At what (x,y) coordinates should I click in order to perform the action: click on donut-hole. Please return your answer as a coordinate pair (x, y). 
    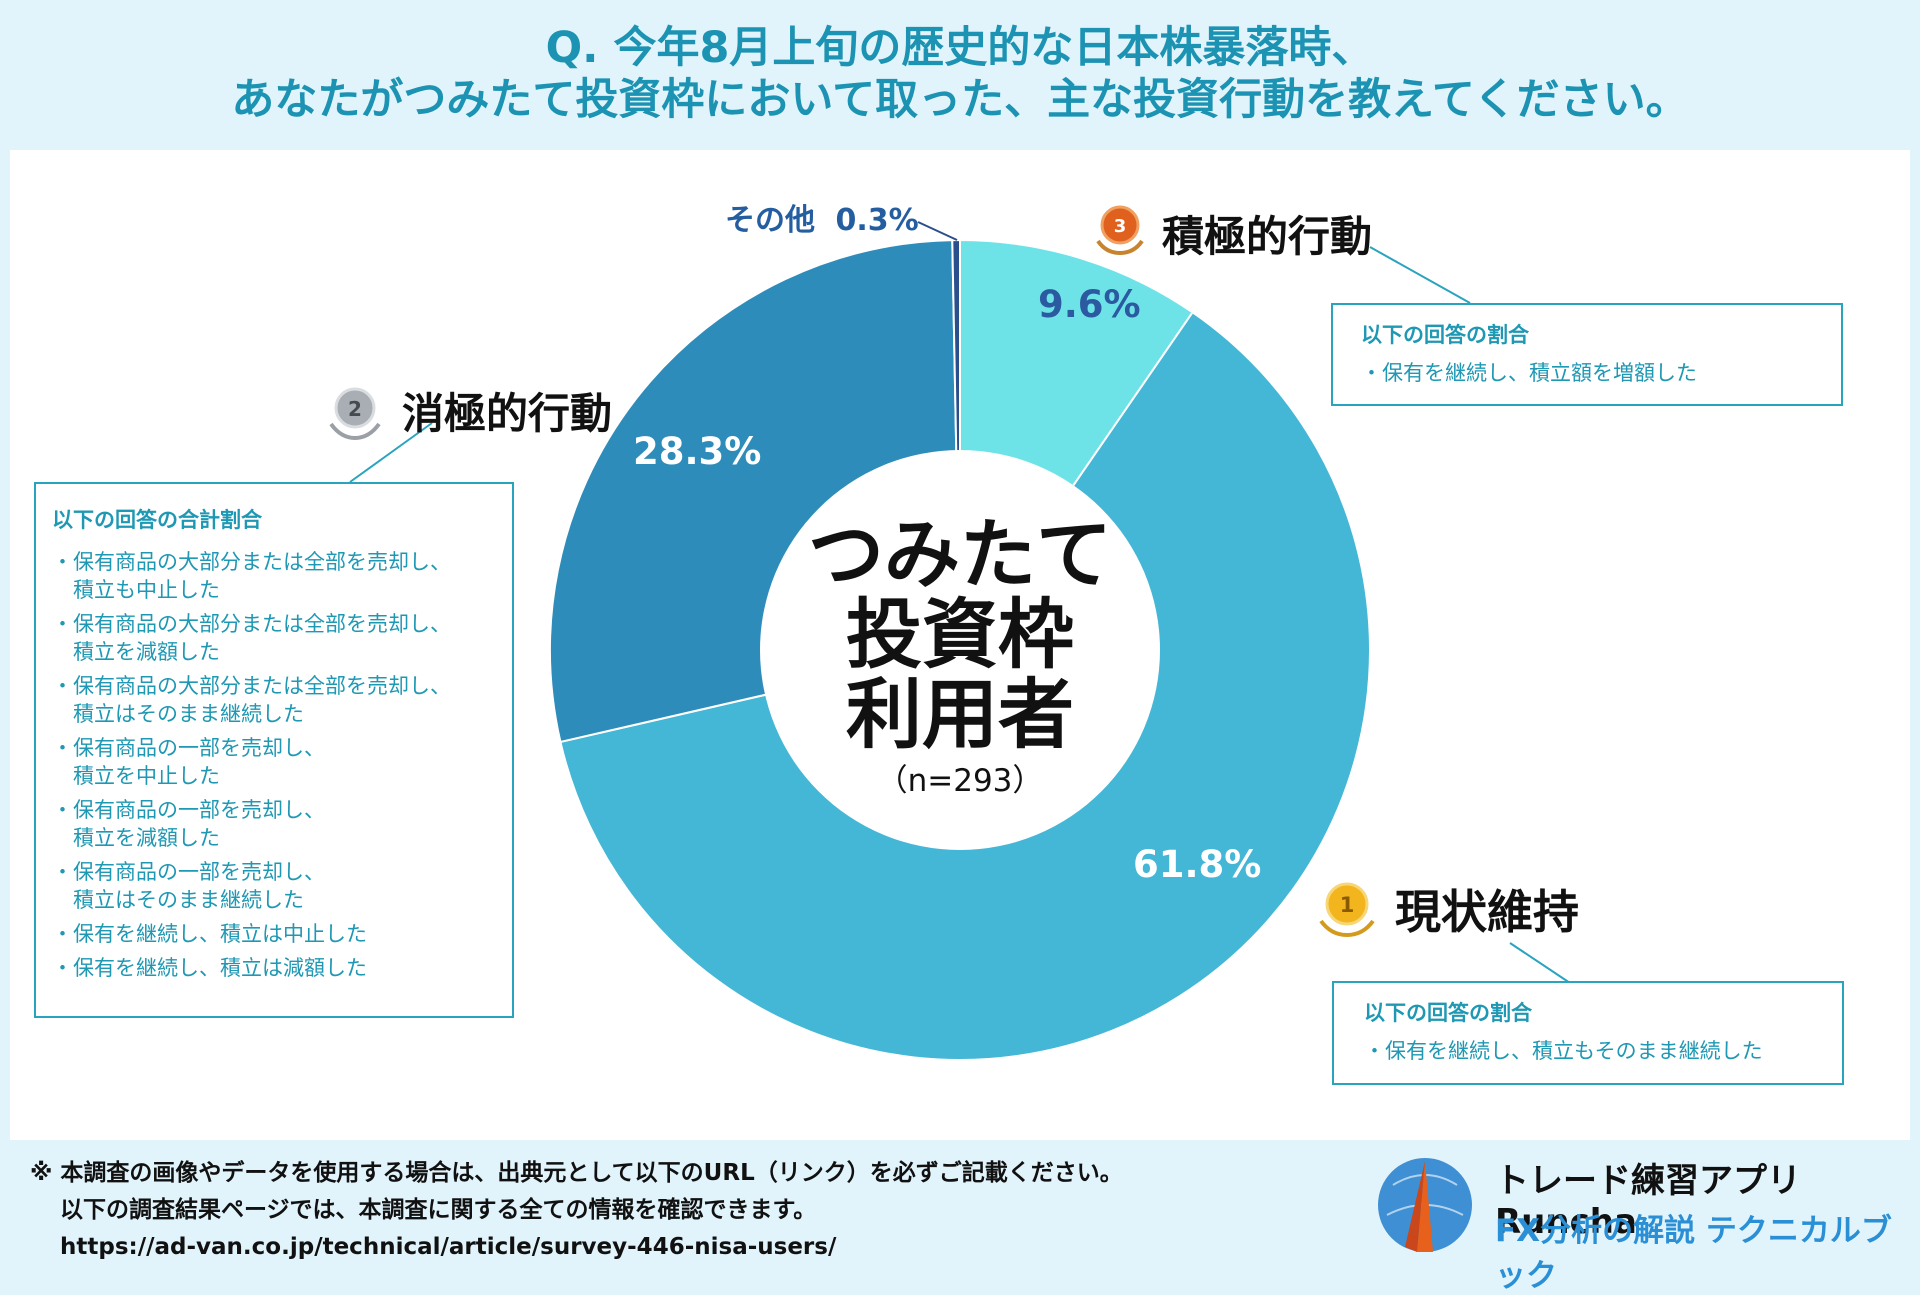
    Looking at the image, I should click on (960, 650).